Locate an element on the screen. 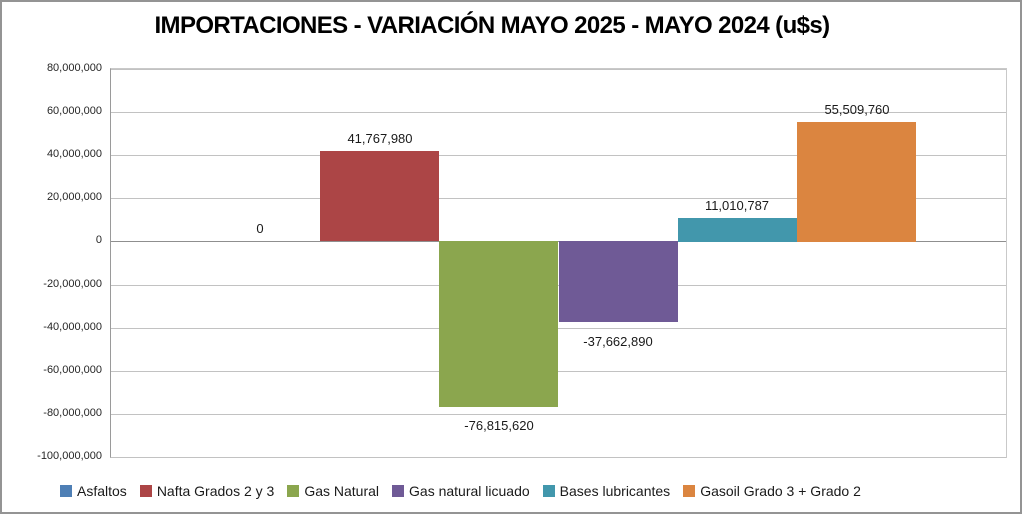 This screenshot has height=514, width=1022. legend-item-gas-natural-licuado: Gas natural licuado is located at coordinates (461, 491).